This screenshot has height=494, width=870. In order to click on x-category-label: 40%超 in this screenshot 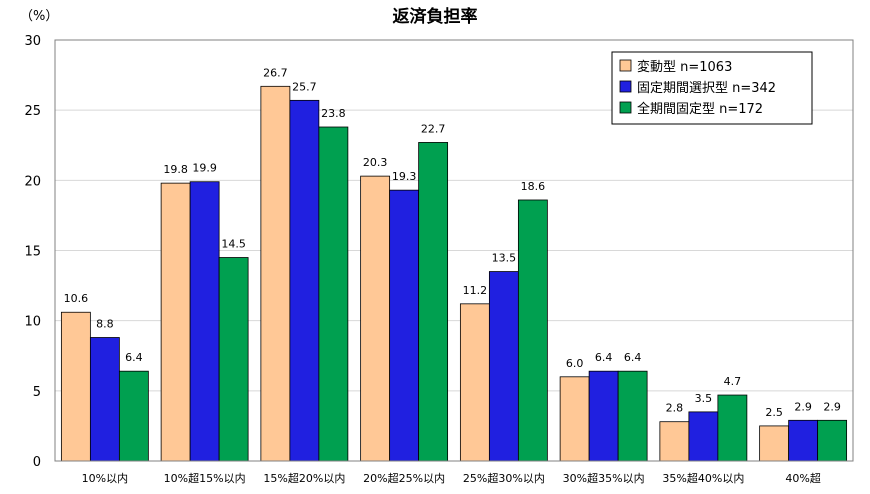, I will do `click(802, 478)`.